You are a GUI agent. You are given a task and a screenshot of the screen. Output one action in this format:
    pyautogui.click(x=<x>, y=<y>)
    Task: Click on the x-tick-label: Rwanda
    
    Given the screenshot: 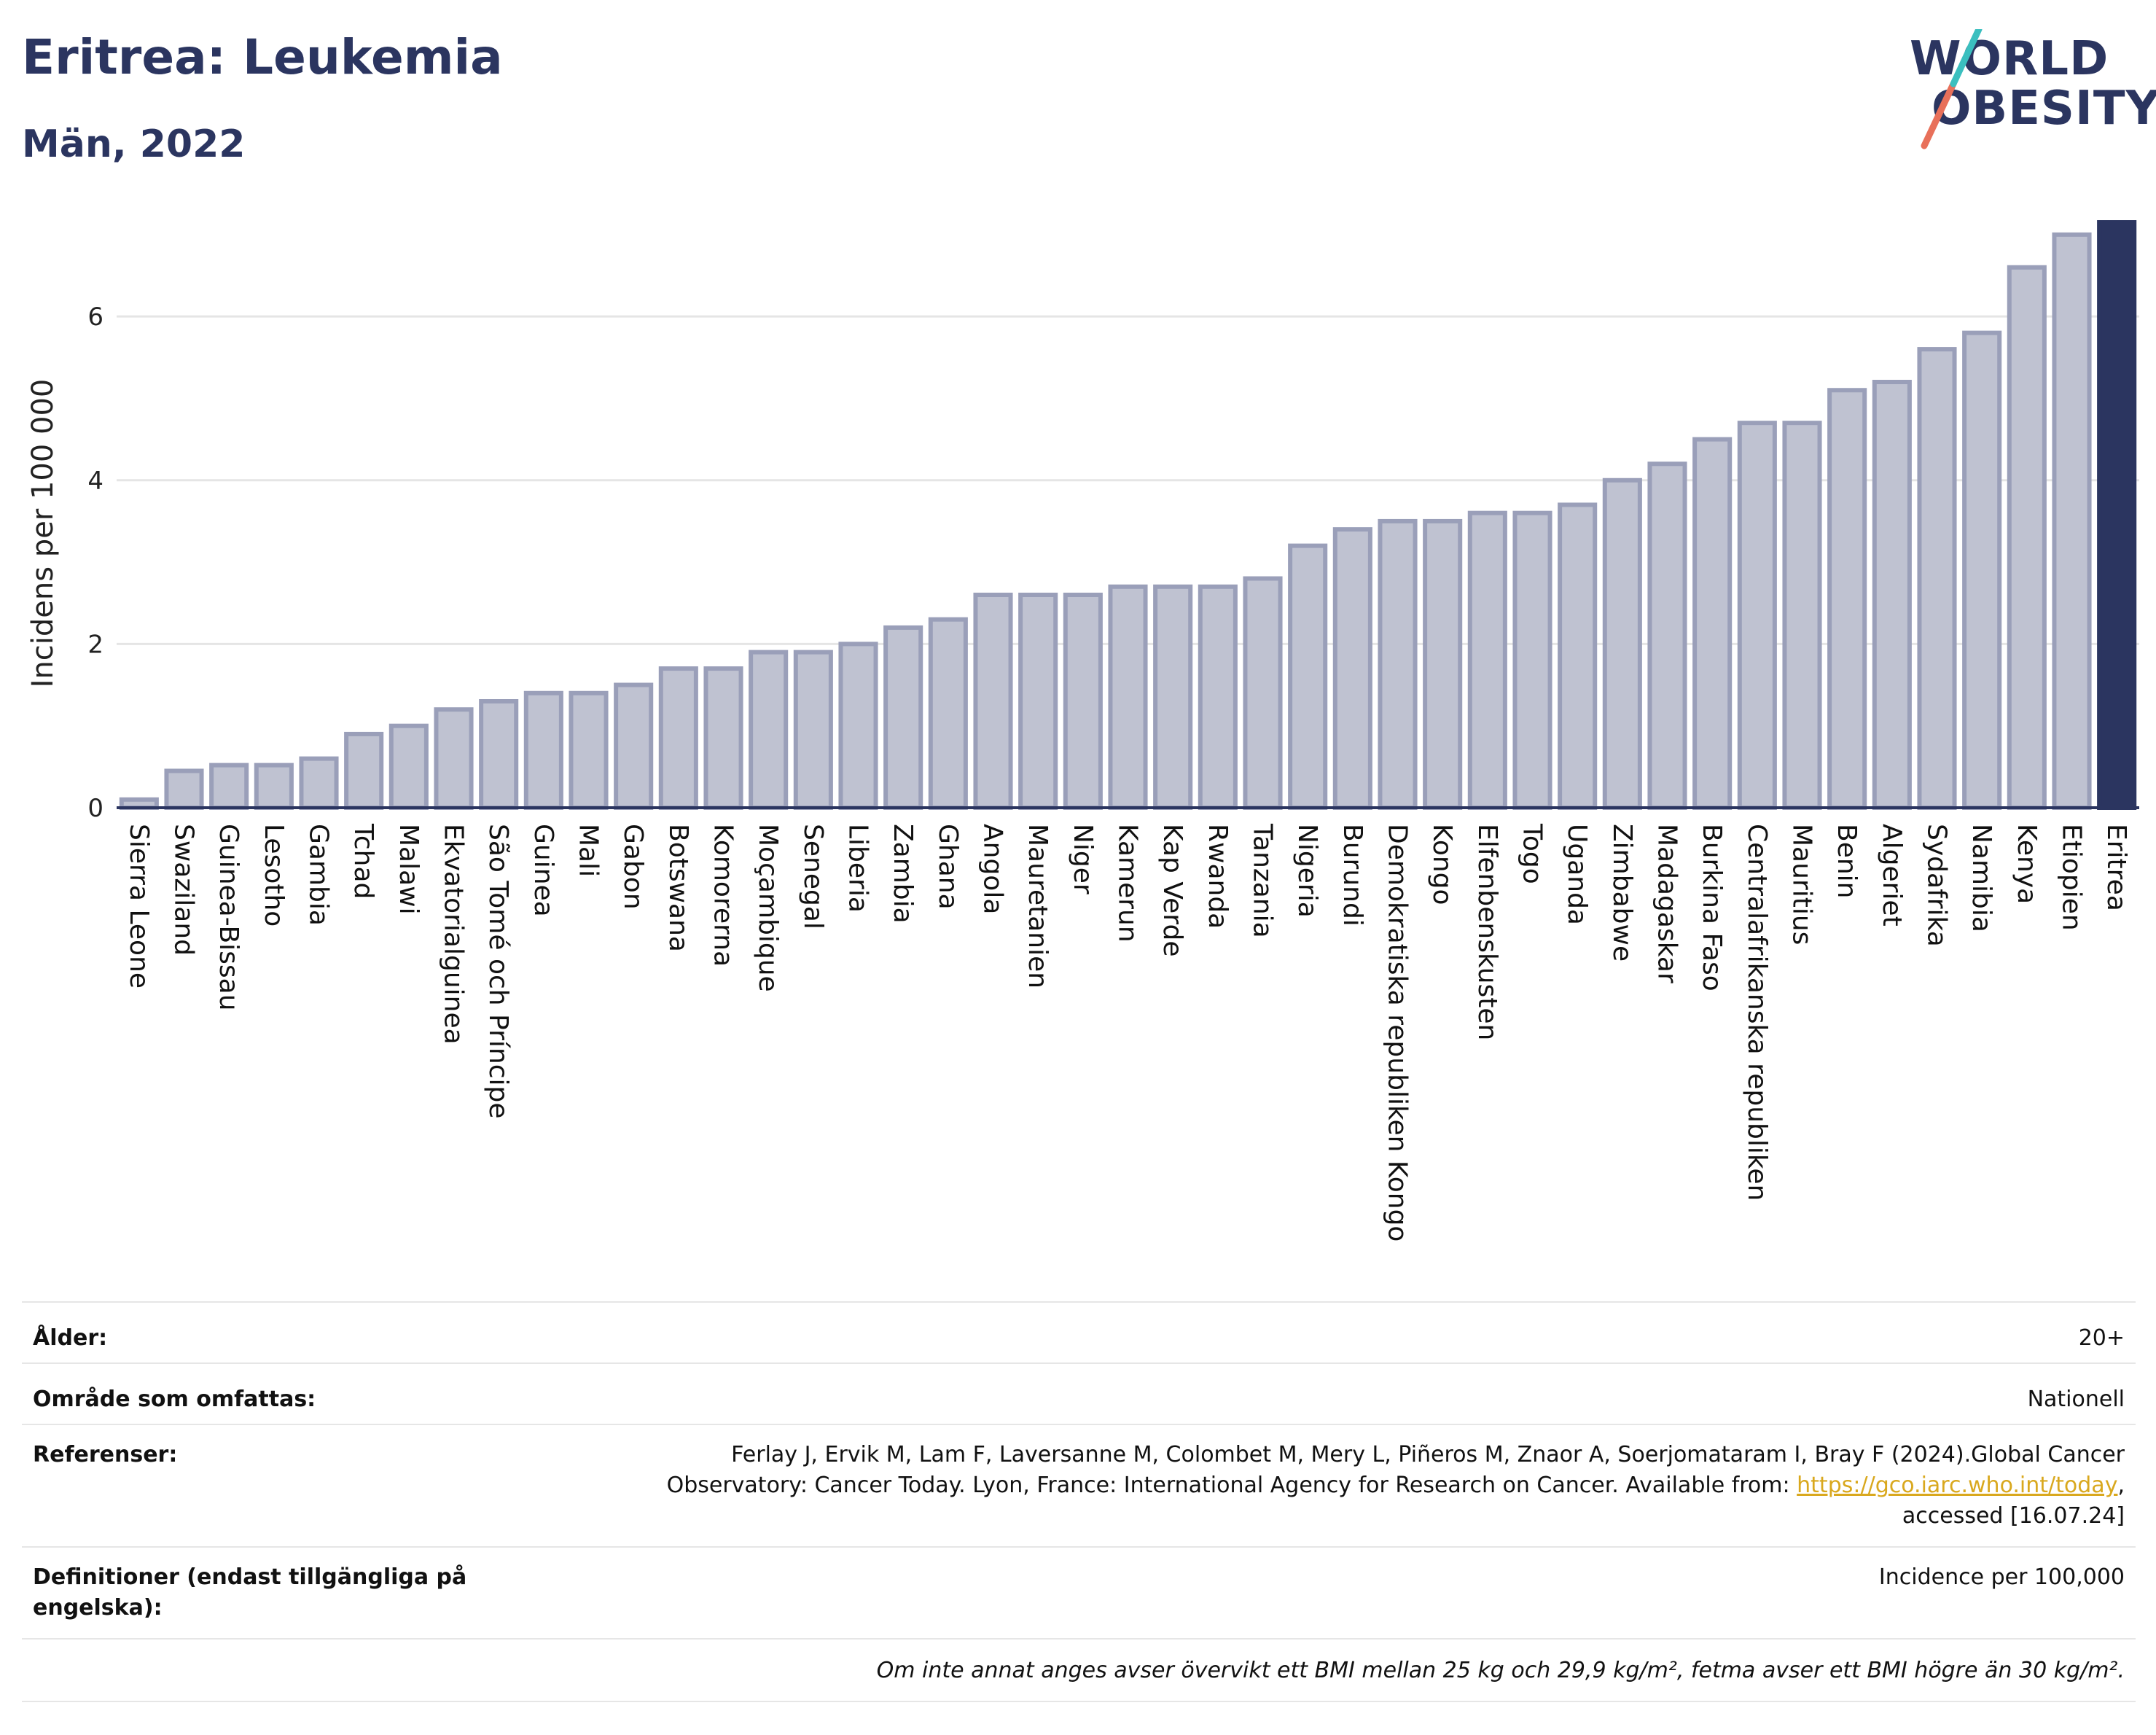 What is the action you would take?
    pyautogui.click(x=1218, y=877)
    